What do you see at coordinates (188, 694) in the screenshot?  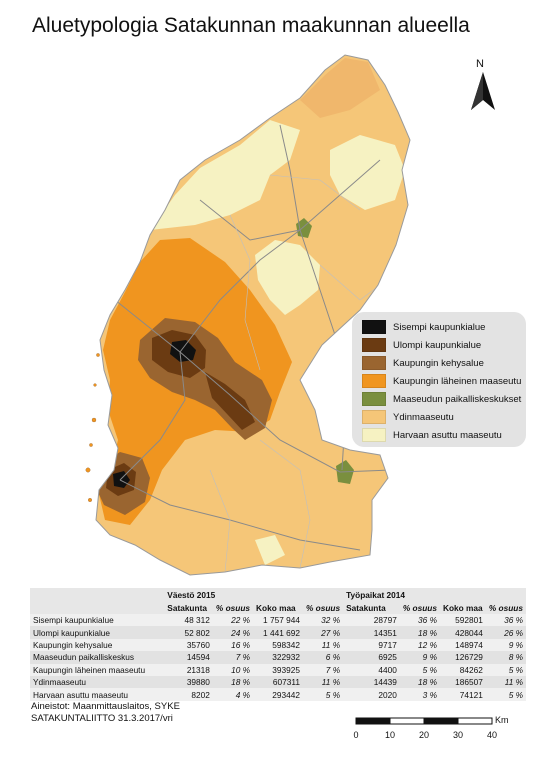 I see `table-cell: 8202` at bounding box center [188, 694].